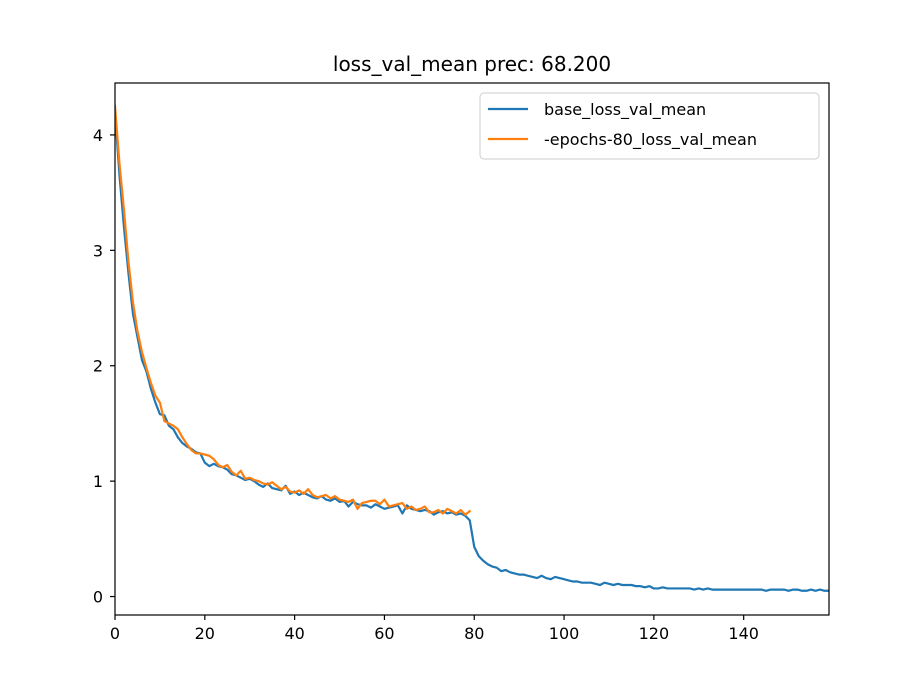 The height and width of the screenshot is (691, 921). Describe the element at coordinates (115, 633) in the screenshot. I see `x-tick-label: 0` at that location.